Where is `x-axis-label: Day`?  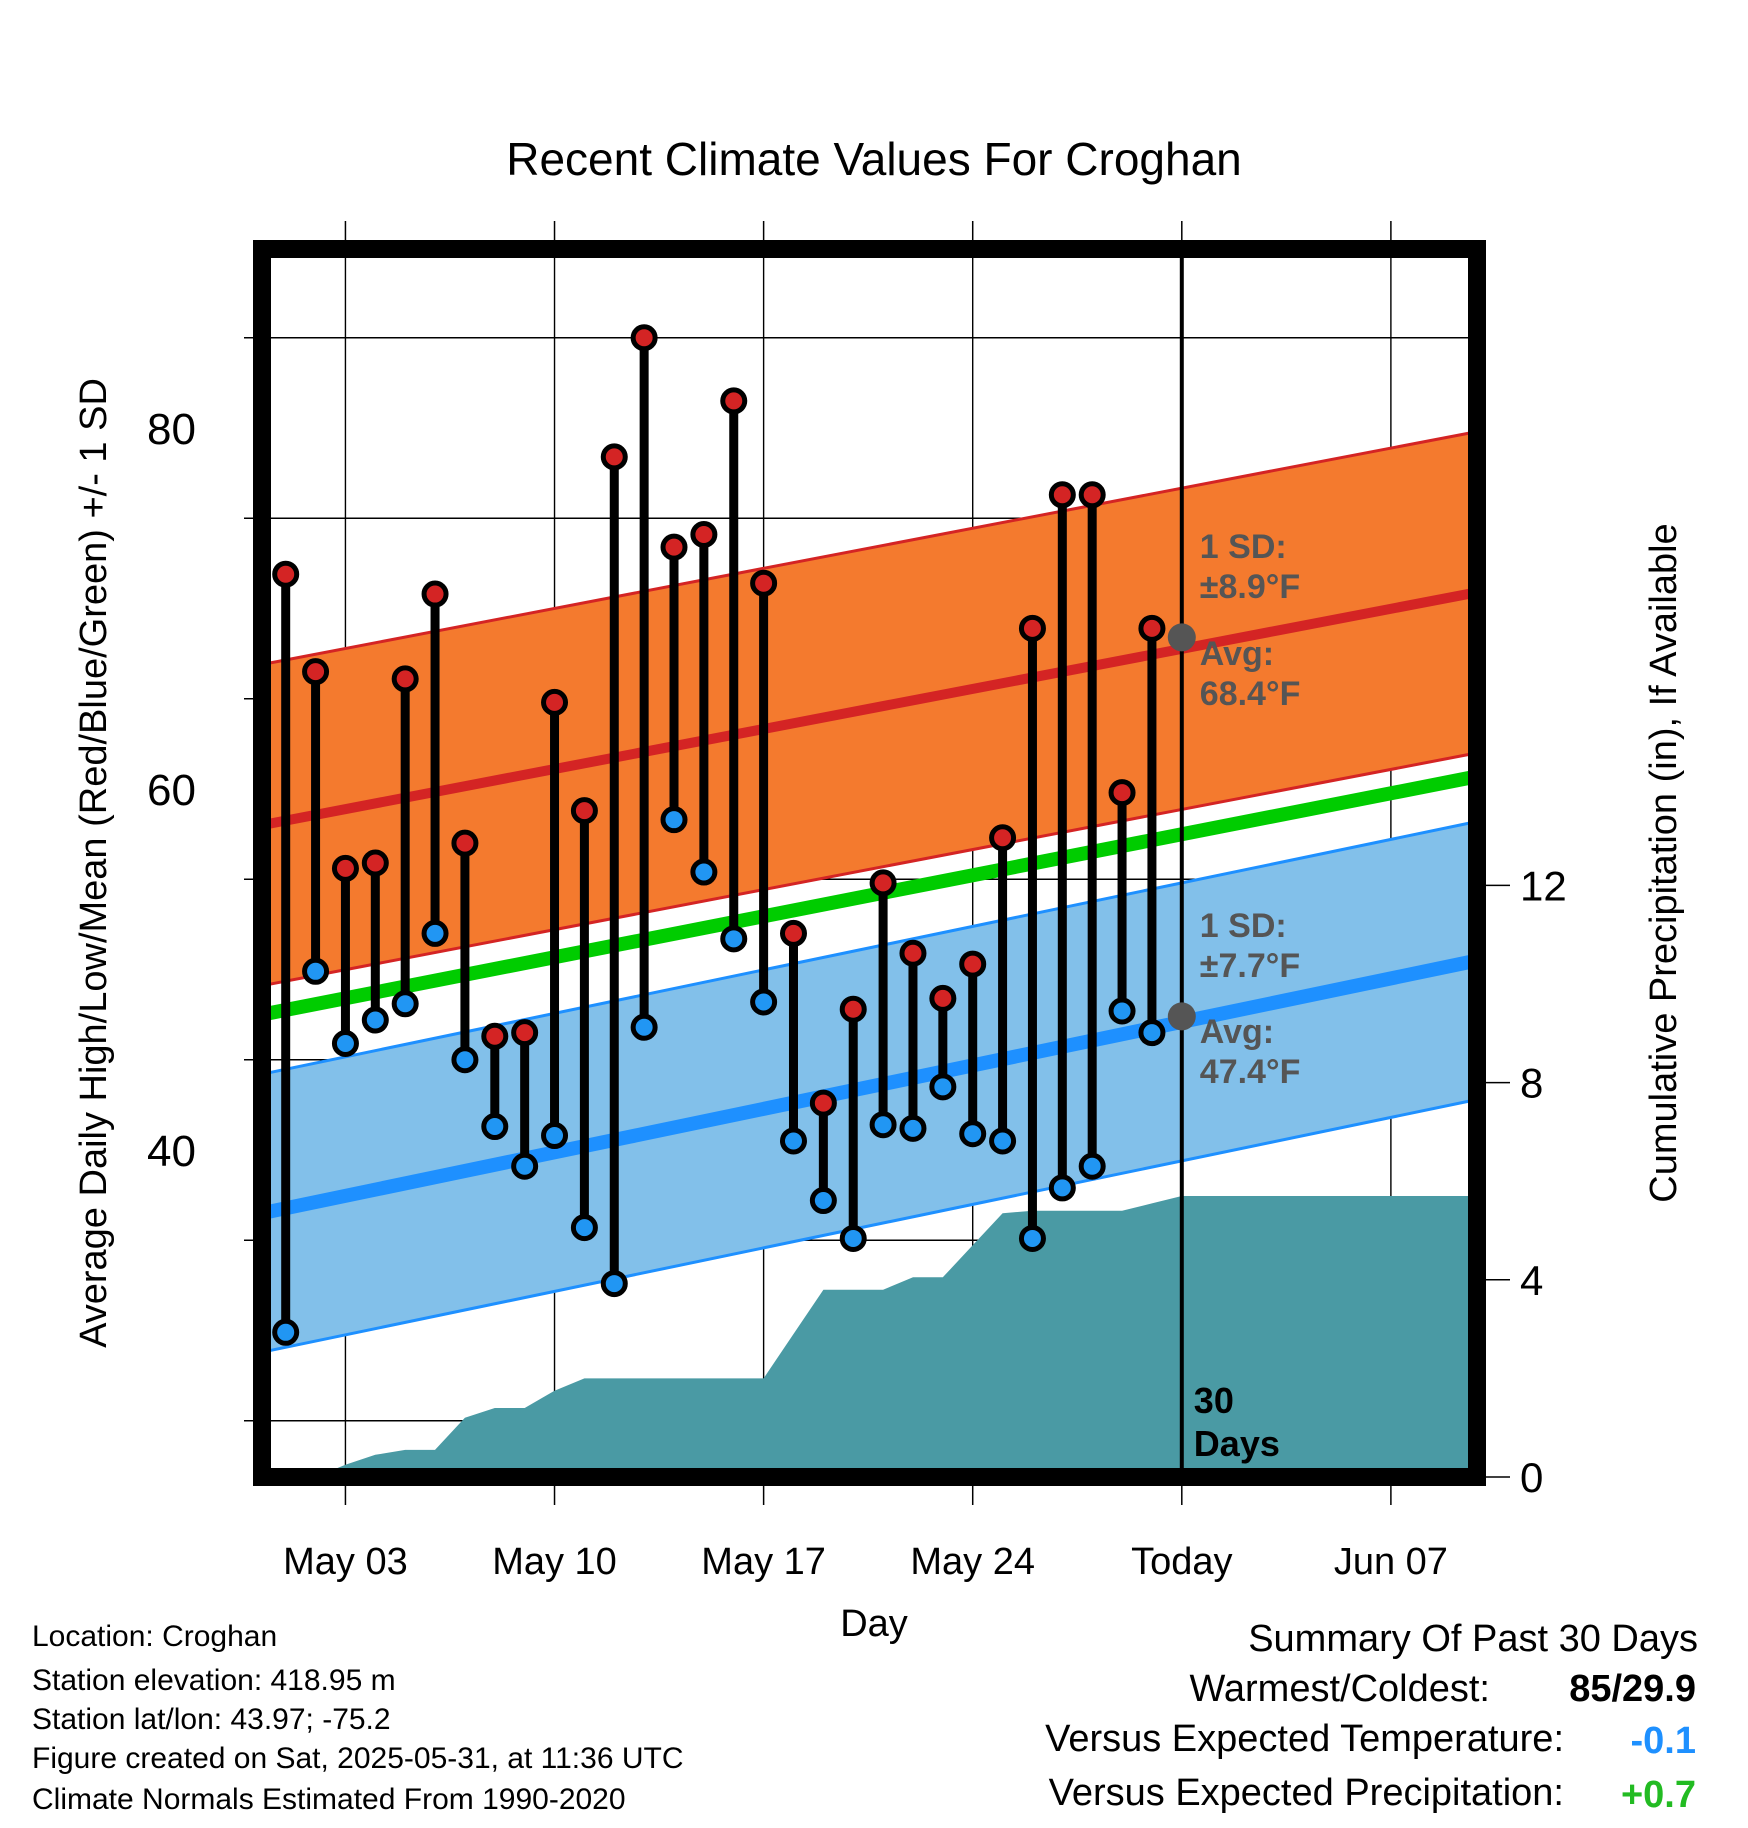
x-axis-label: Day is located at coordinates (874, 1624).